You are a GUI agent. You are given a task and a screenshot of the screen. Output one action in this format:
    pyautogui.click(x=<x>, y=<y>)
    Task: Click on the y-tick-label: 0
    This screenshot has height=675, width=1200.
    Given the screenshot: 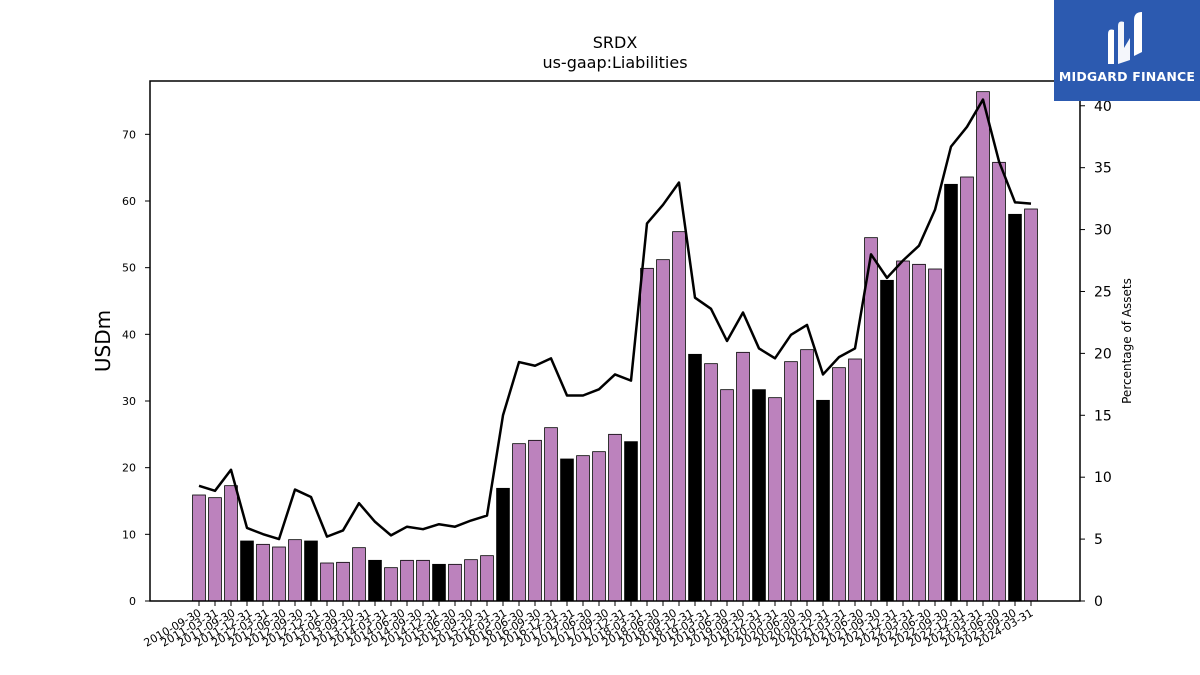 What is the action you would take?
    pyautogui.click(x=132, y=601)
    